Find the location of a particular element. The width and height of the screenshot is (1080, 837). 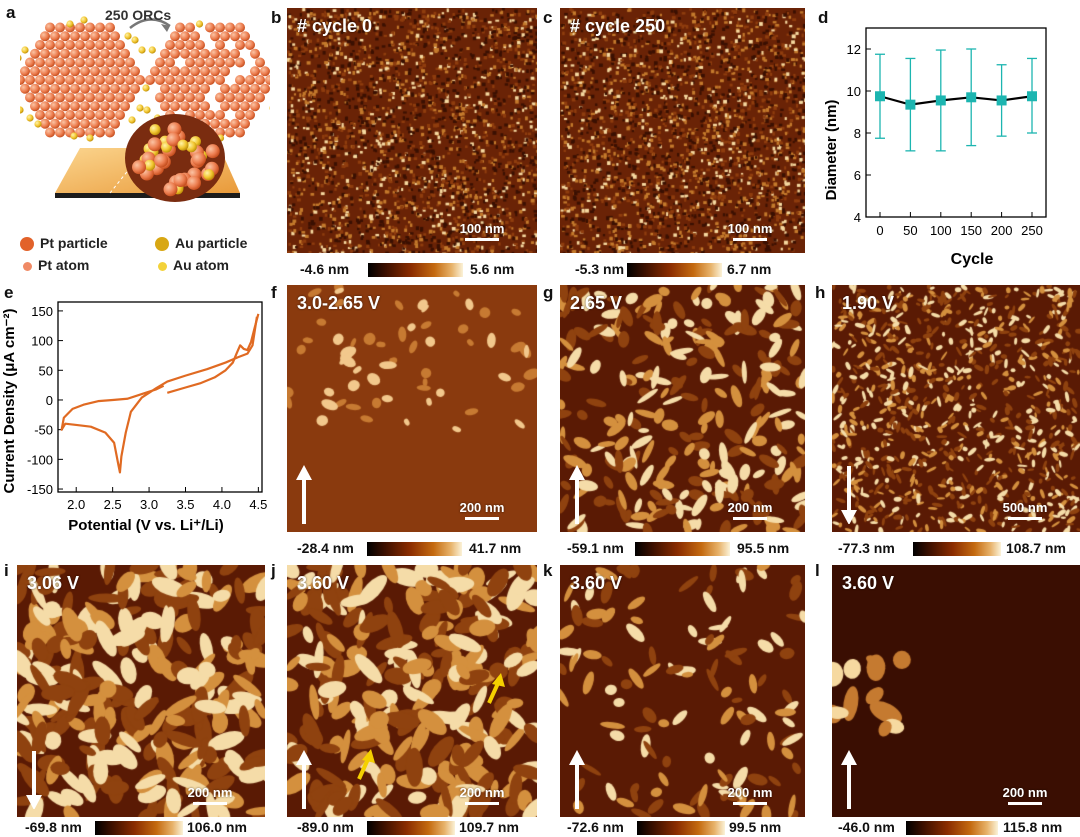

afm-image-k: 3.60 V 200 nm is located at coordinates (682, 691).